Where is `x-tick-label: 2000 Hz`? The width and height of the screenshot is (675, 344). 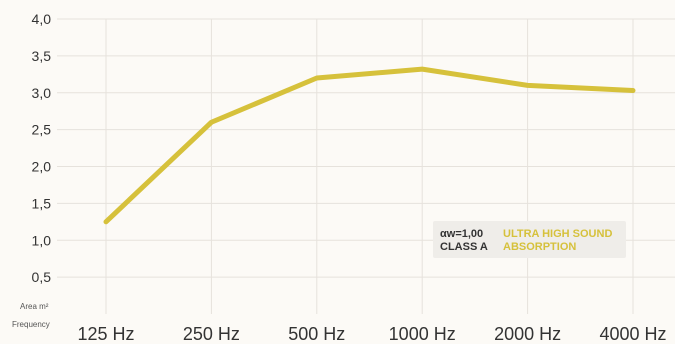
x-tick-label: 2000 Hz is located at coordinates (527, 334).